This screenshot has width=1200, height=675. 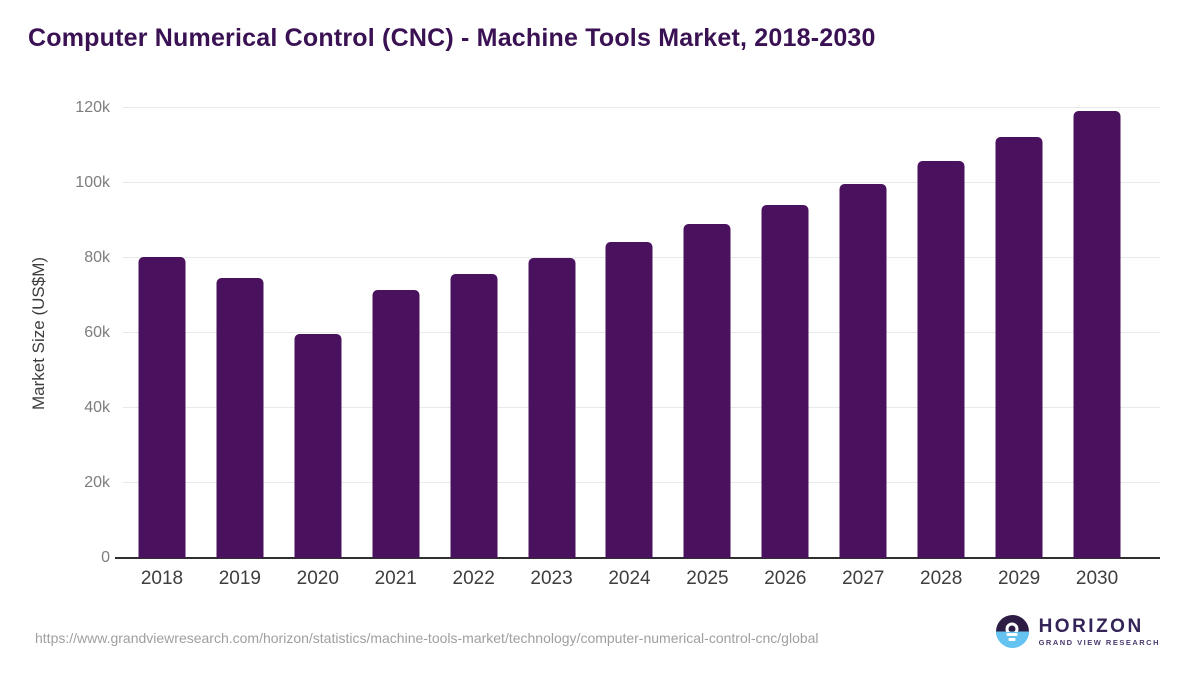 What do you see at coordinates (551, 578) in the screenshot?
I see `x-axis-label-2023: 2023` at bounding box center [551, 578].